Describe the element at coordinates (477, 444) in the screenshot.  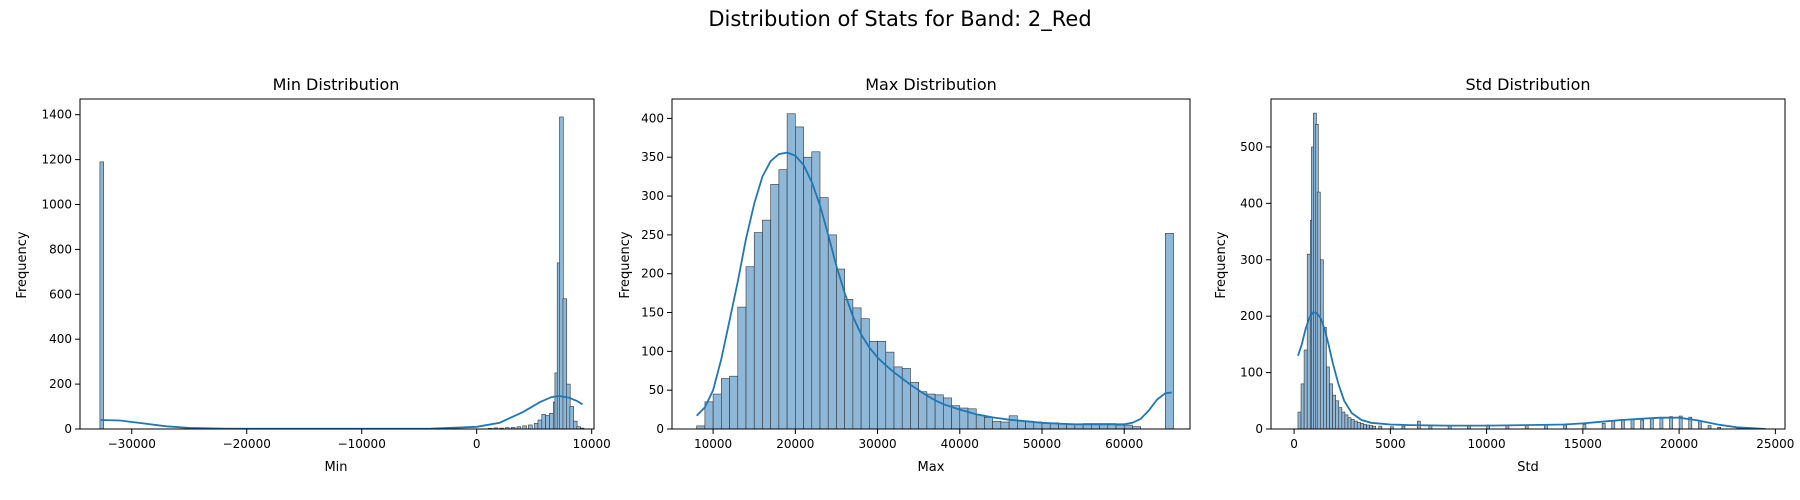
I see `min-x-tick-label: 0` at that location.